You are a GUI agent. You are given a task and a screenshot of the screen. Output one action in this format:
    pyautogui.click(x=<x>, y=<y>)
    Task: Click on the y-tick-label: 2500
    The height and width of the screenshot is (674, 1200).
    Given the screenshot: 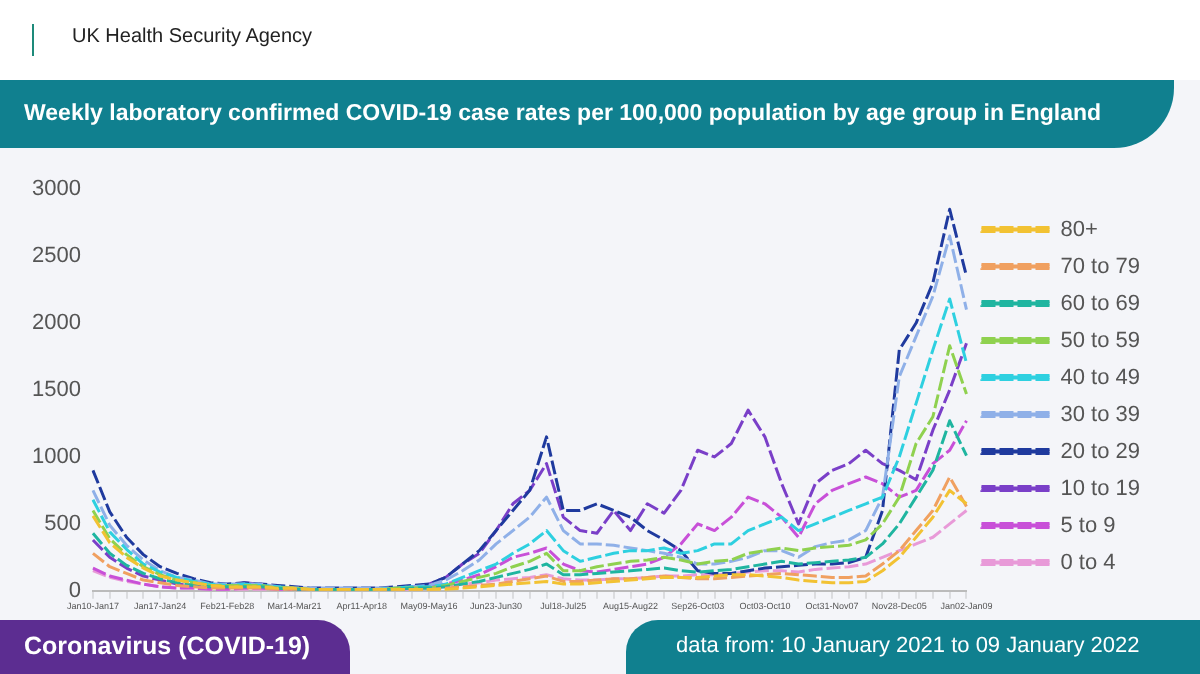 What is the action you would take?
    pyautogui.click(x=56, y=256)
    